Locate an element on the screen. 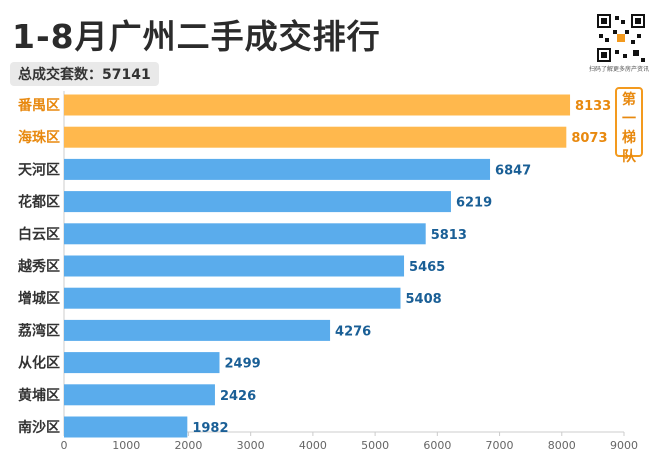  x-tick-label: 6000 is located at coordinates (437, 445).